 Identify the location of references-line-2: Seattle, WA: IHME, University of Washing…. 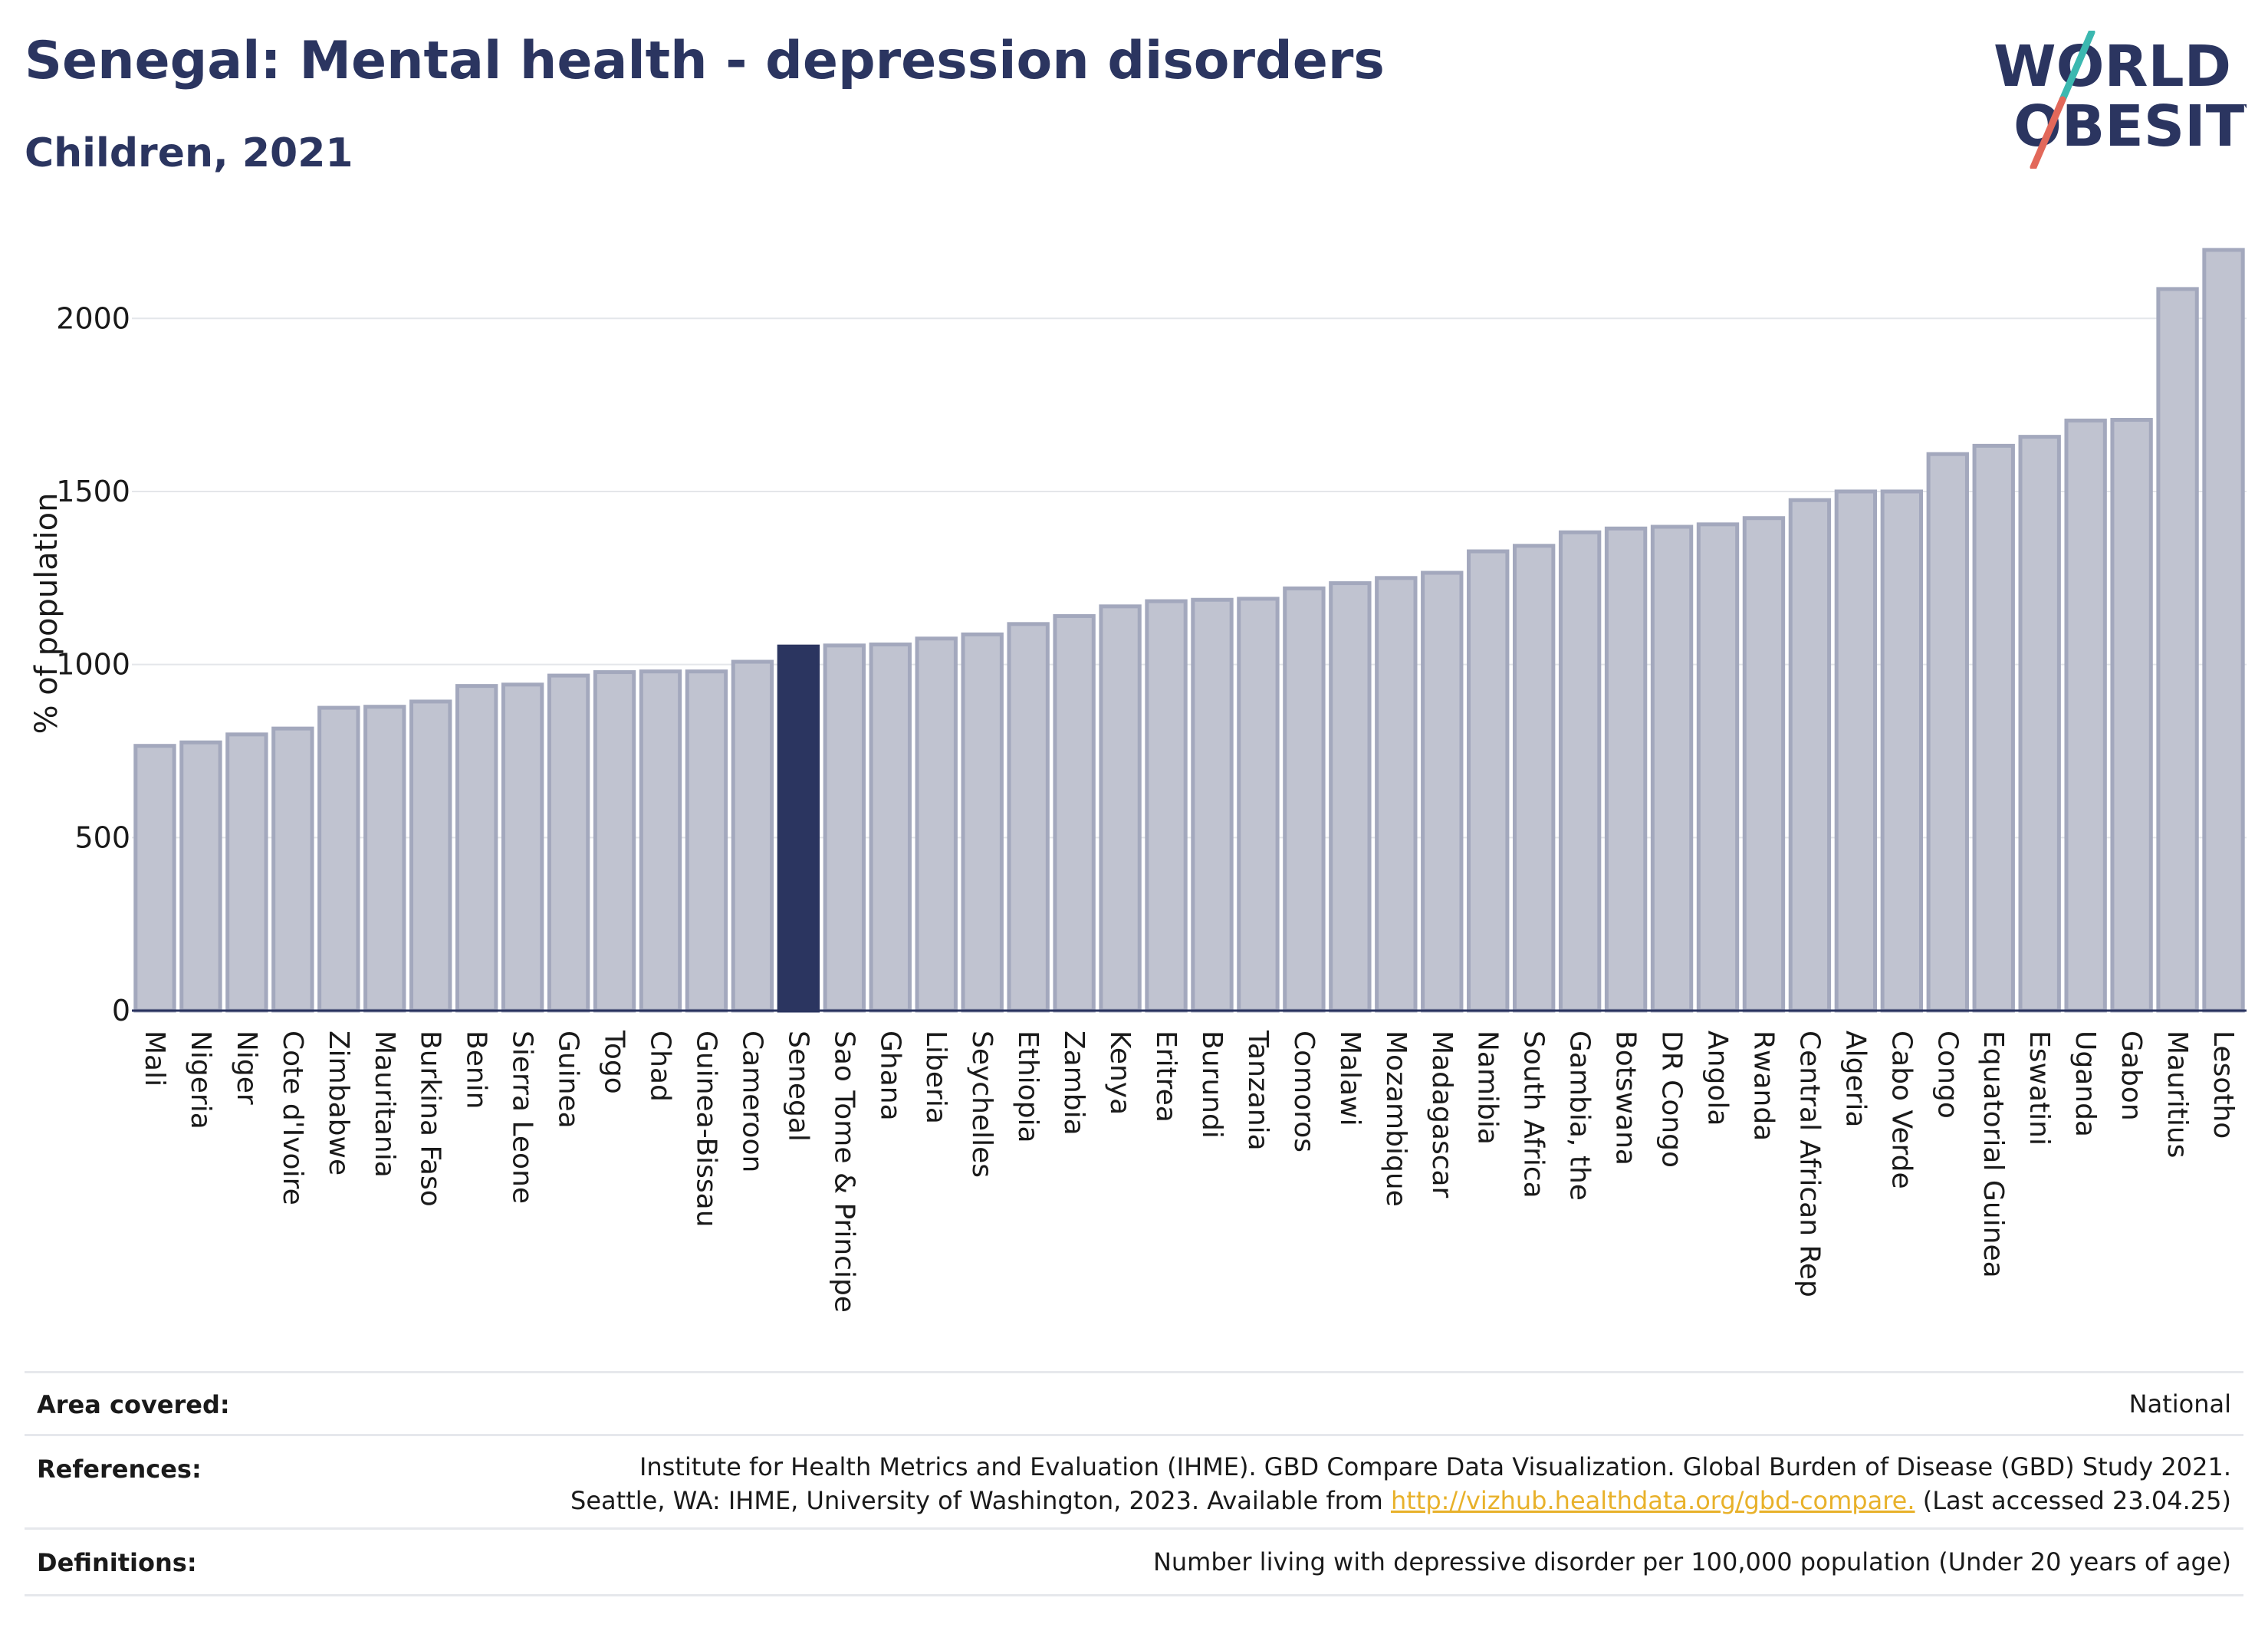
(1400, 1501).